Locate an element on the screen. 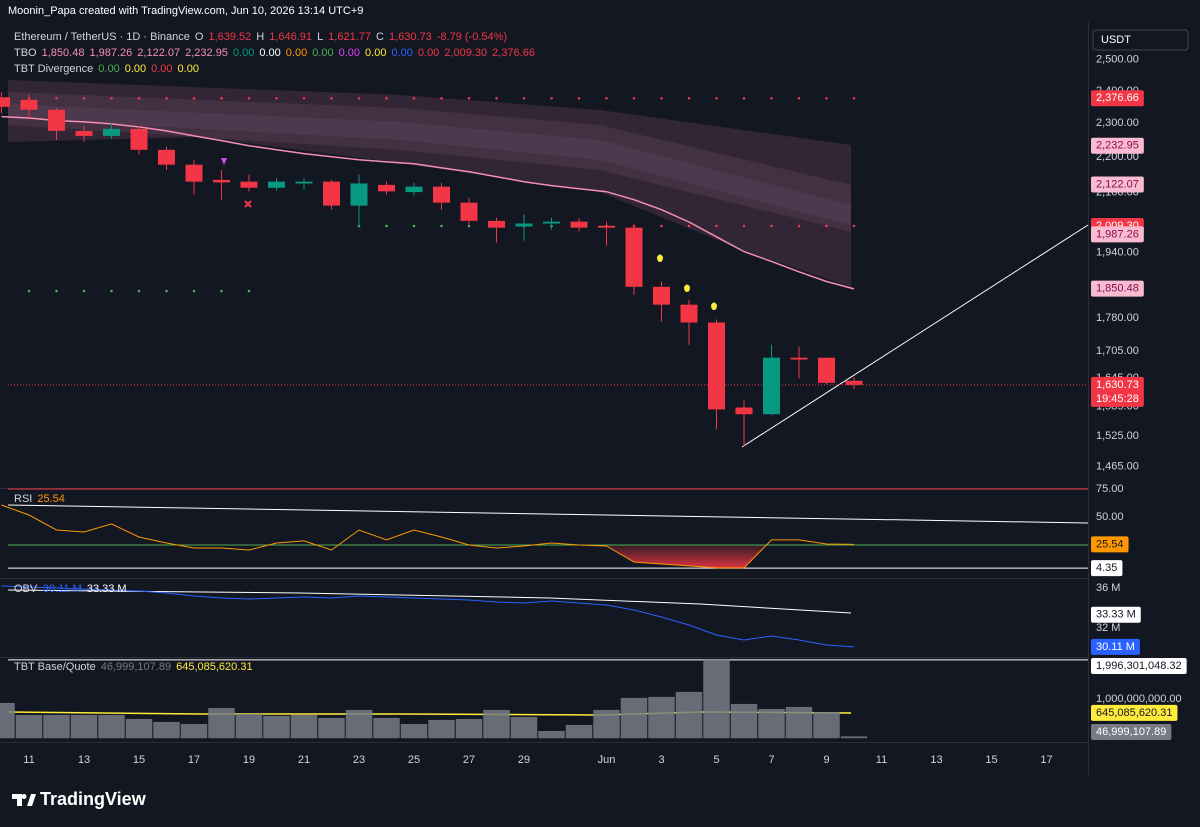 This screenshot has height=827, width=1200. price-label: 1,987.26 is located at coordinates (1117, 234).